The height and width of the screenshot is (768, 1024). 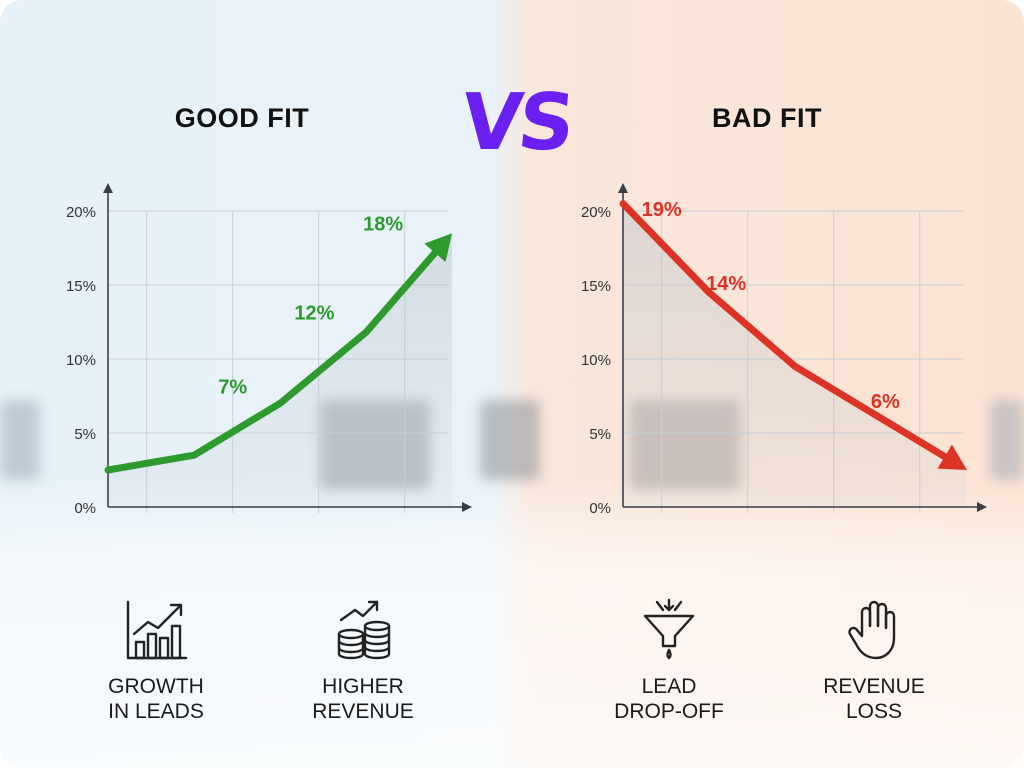 I want to click on coins-growth-icon, so click(x=364, y=630).